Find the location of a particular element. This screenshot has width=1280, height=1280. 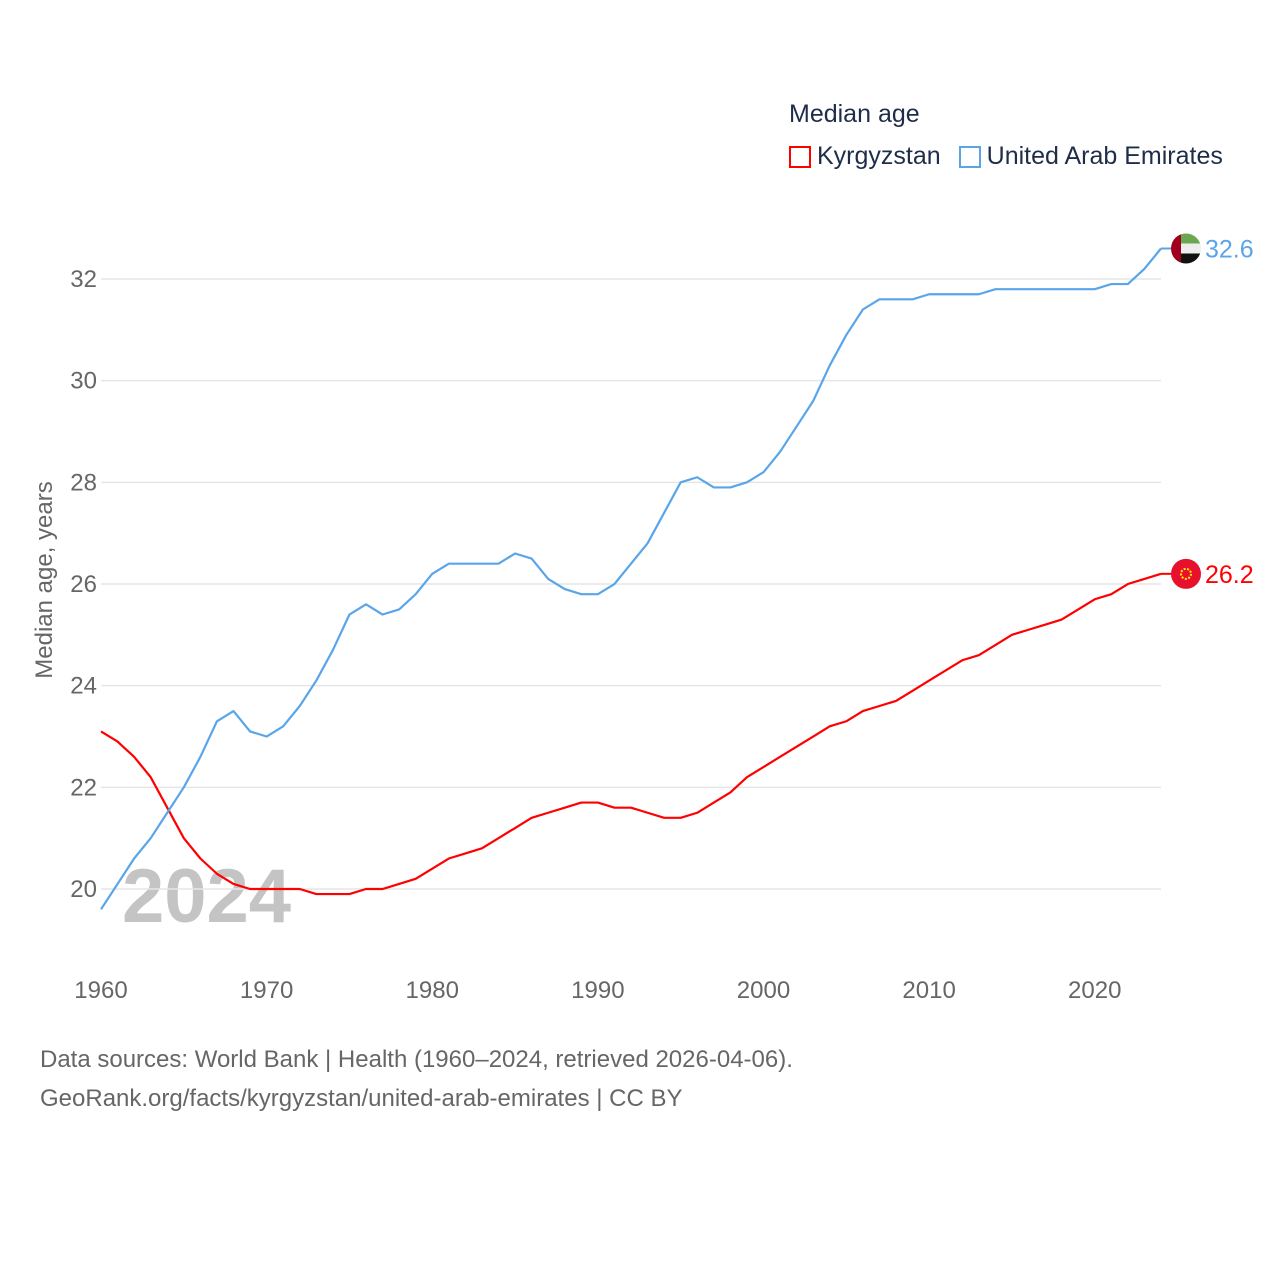

legend-label: Kyrgyzstan is located at coordinates (879, 156).